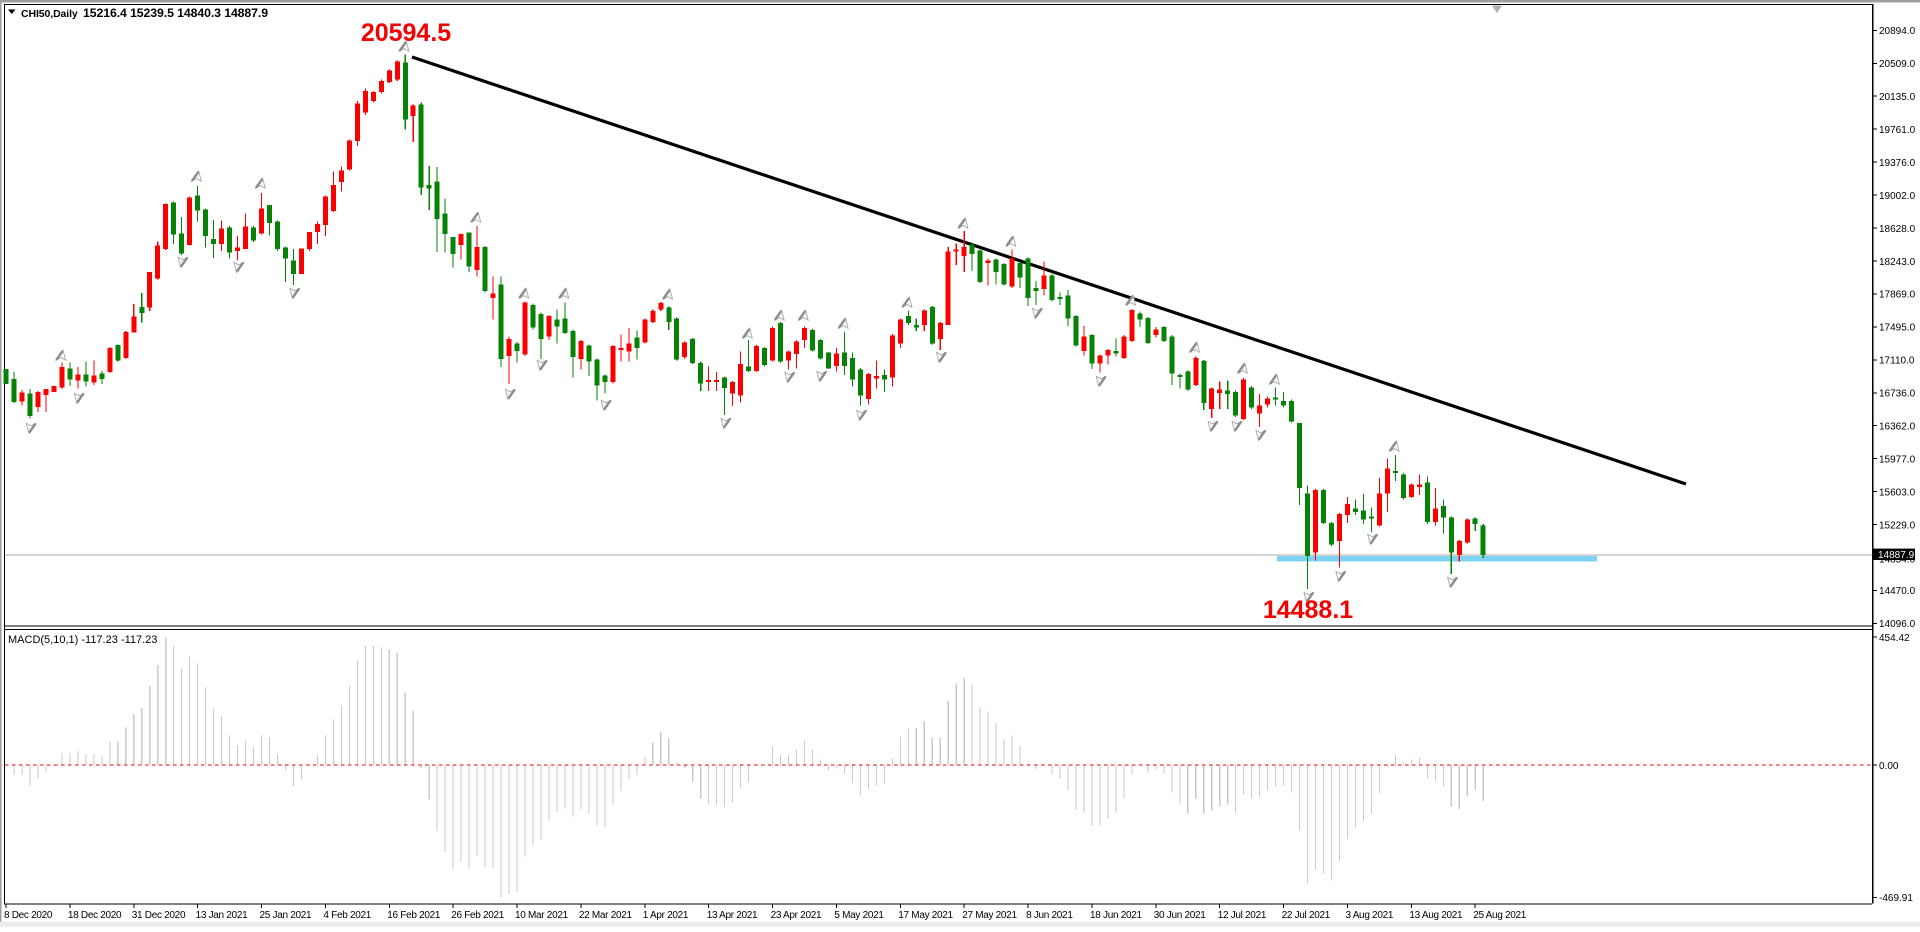 The image size is (1920, 932). What do you see at coordinates (1897, 492) in the screenshot?
I see `svg-text: 15603.0` at bounding box center [1897, 492].